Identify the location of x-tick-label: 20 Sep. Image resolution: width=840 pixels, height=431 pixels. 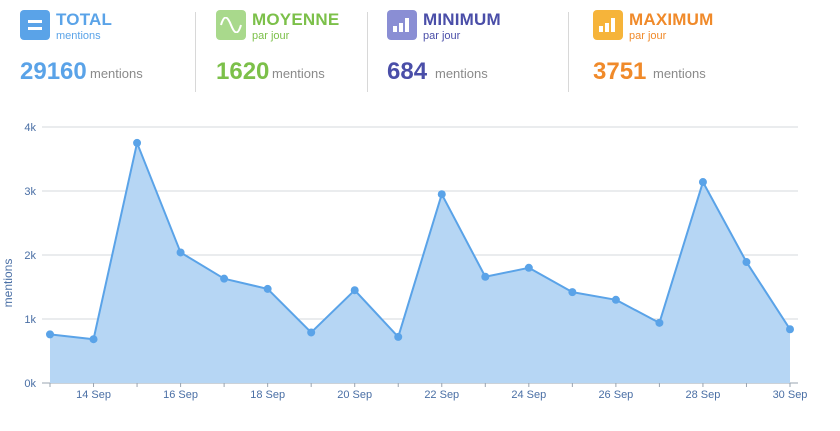
(354, 395).